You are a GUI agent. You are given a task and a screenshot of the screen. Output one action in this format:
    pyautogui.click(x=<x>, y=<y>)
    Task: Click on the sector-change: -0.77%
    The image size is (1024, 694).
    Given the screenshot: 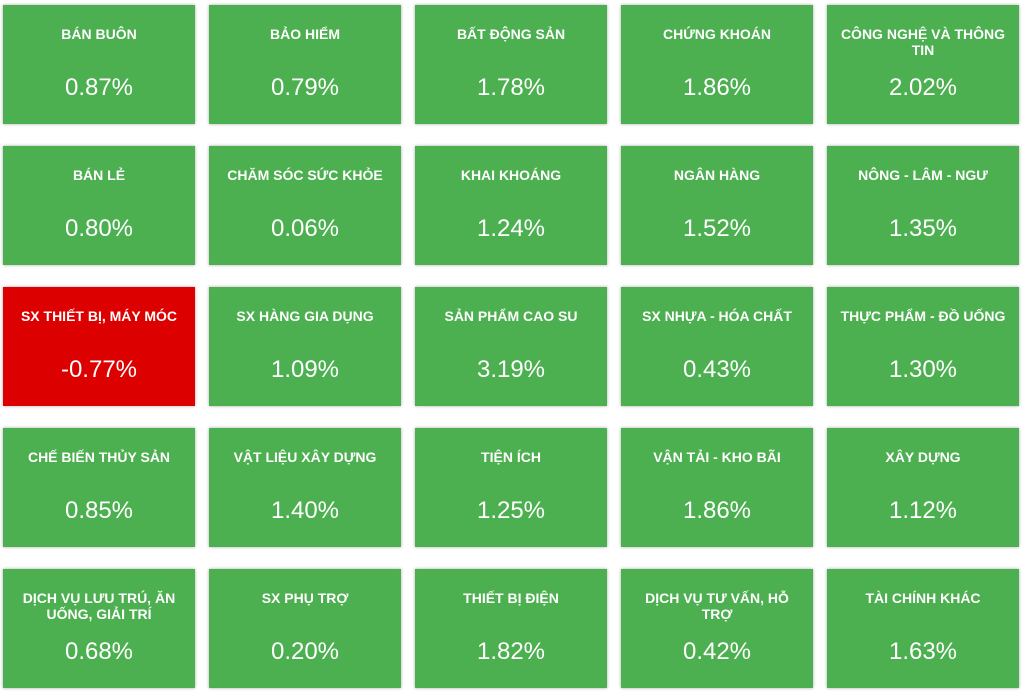 What is the action you would take?
    pyautogui.click(x=99, y=369)
    